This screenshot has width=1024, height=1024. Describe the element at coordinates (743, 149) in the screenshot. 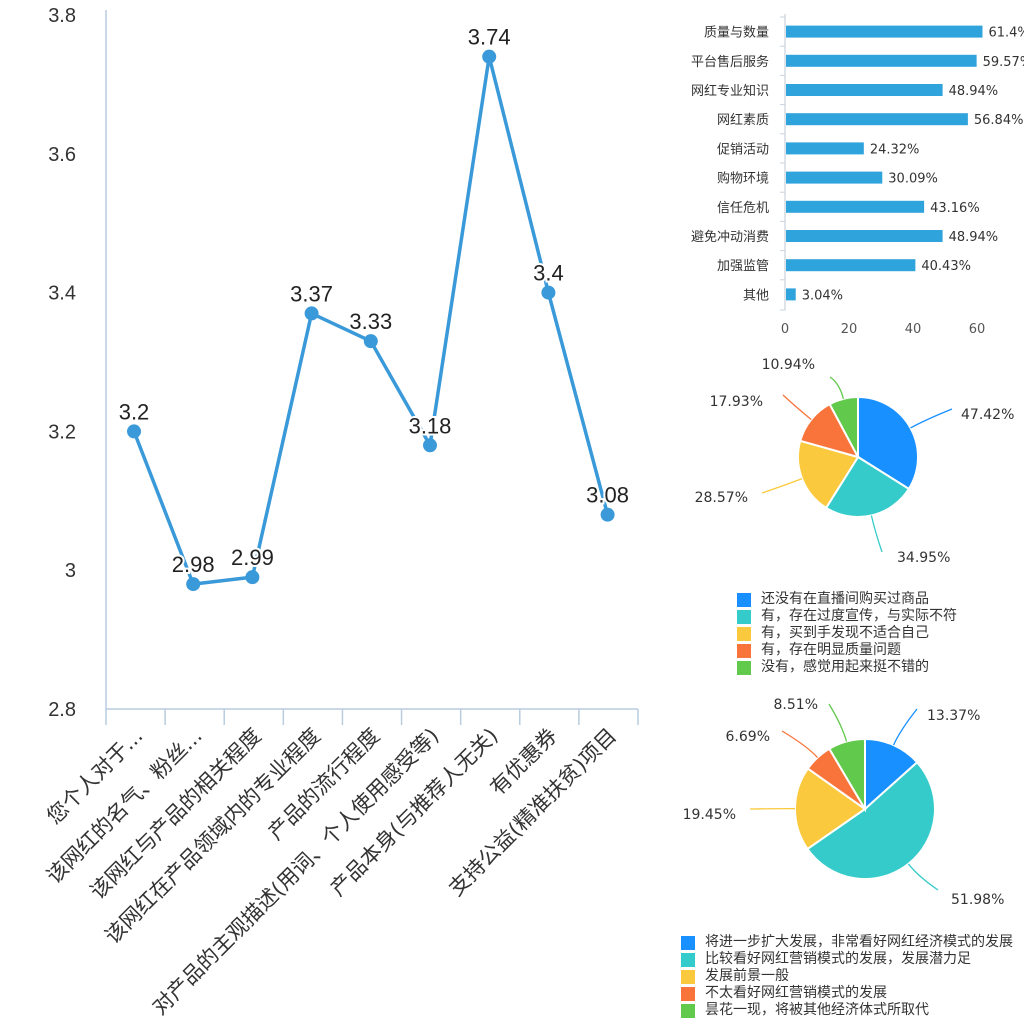

I see `bar-category-label: 促销活动` at that location.